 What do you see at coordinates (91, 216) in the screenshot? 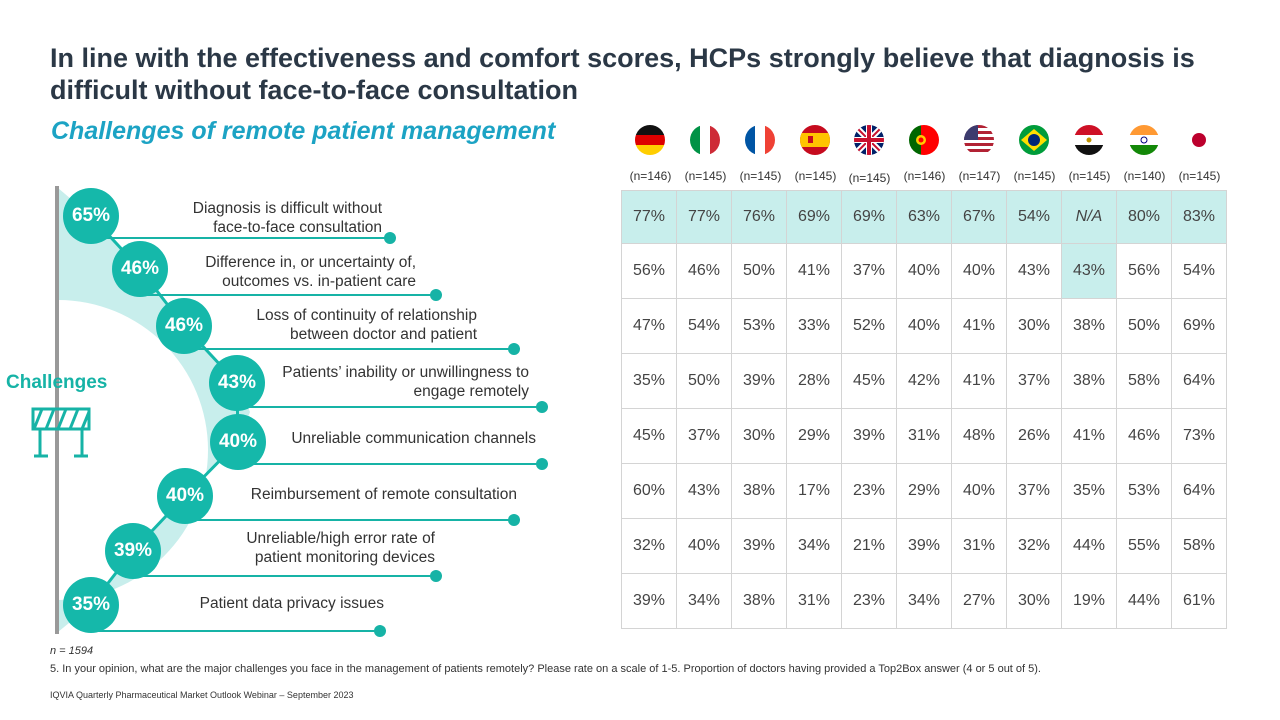
I see `challenge-percentage: 65%` at bounding box center [91, 216].